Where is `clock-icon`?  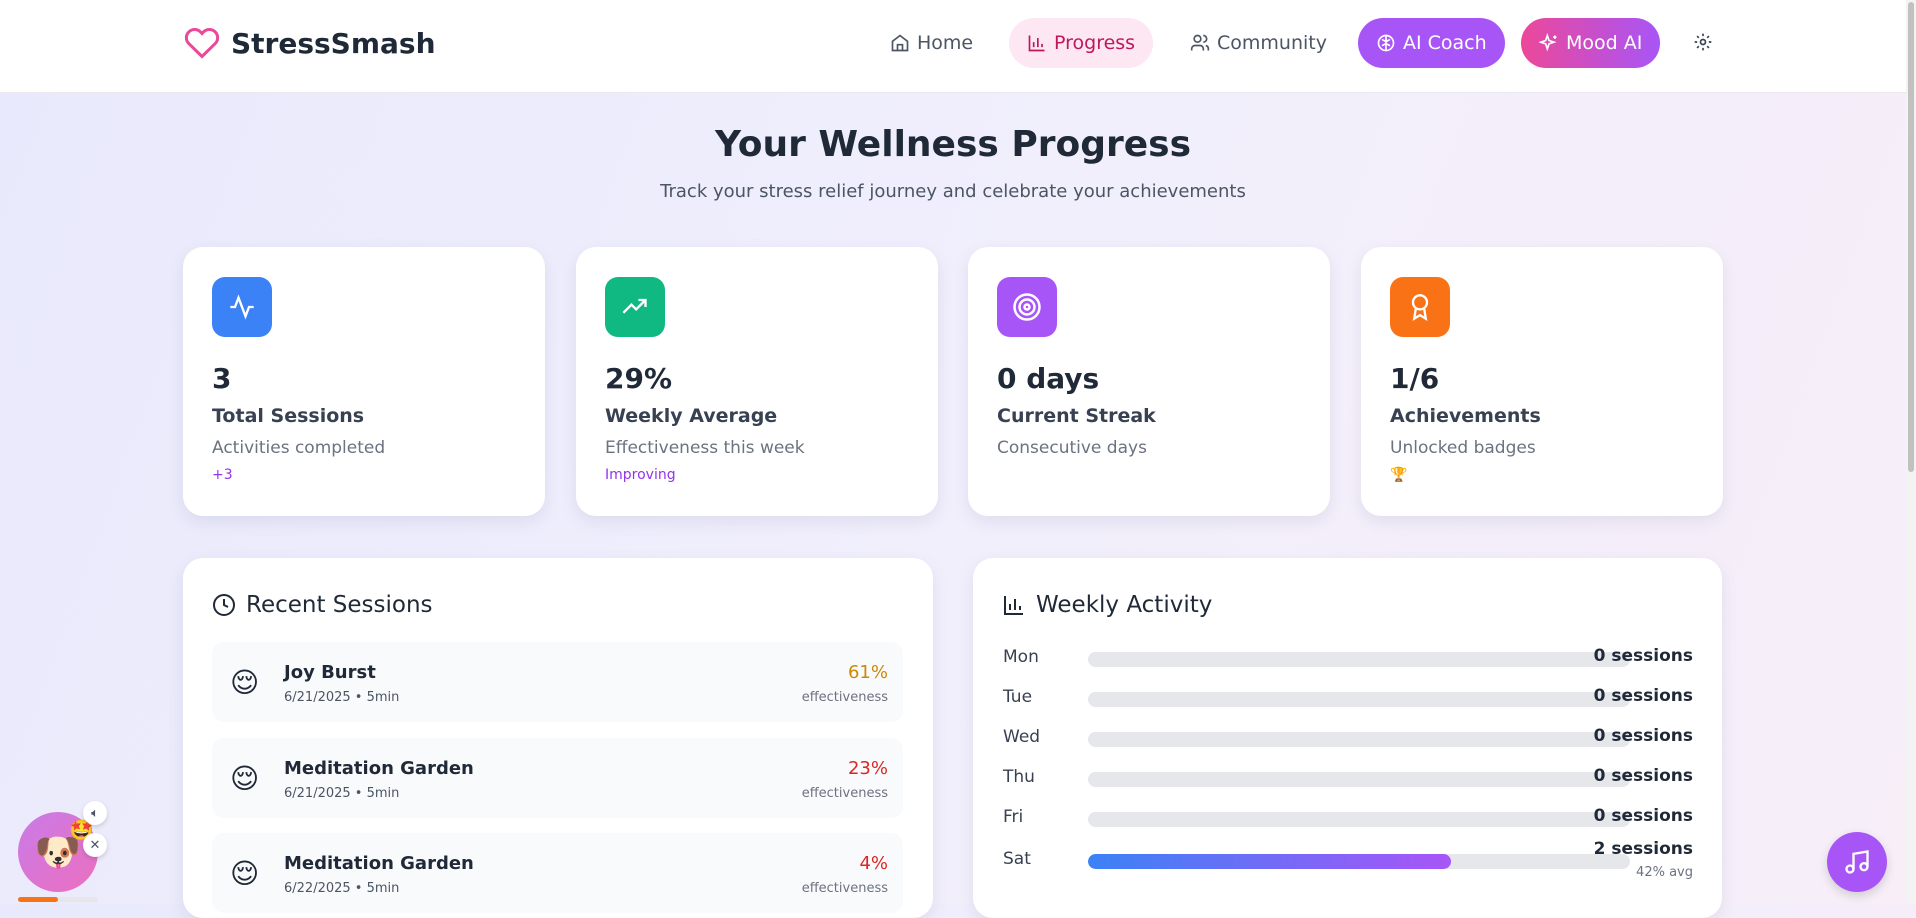
clock-icon is located at coordinates (224, 605).